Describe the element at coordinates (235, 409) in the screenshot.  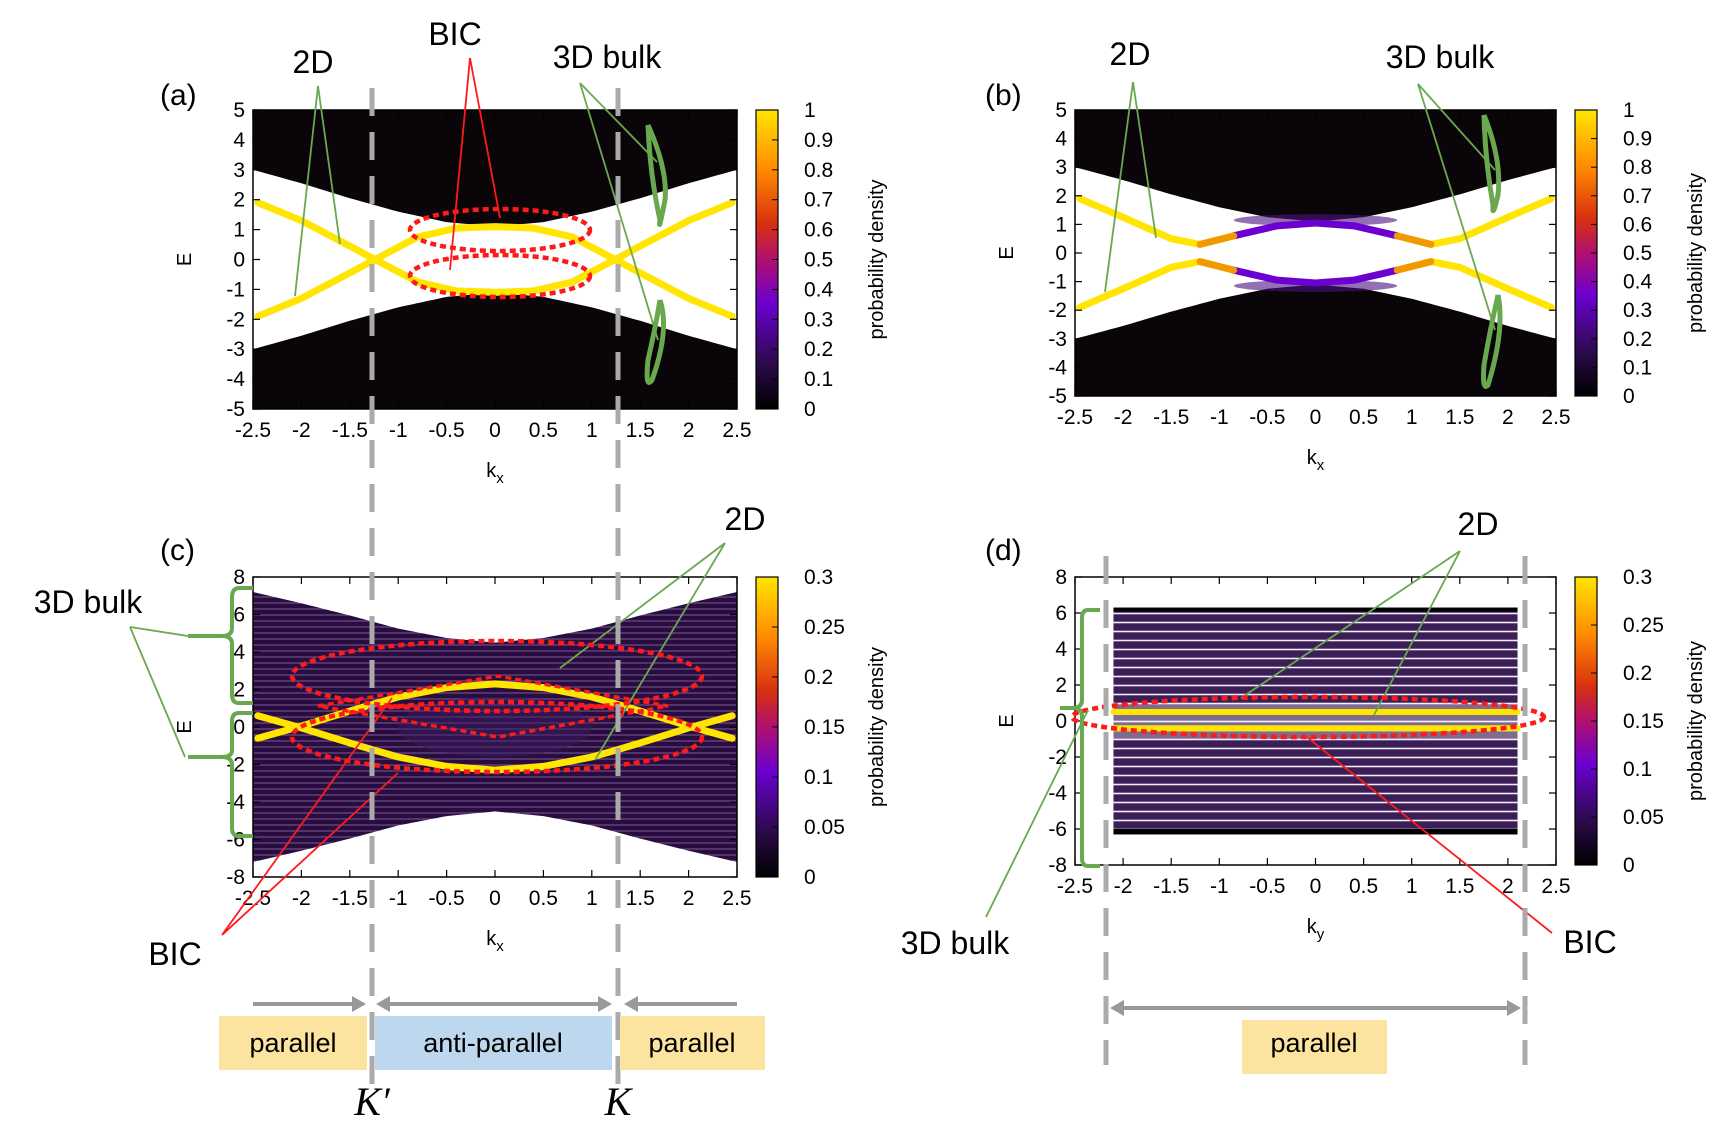
I see `y-tick-label: -5` at that location.